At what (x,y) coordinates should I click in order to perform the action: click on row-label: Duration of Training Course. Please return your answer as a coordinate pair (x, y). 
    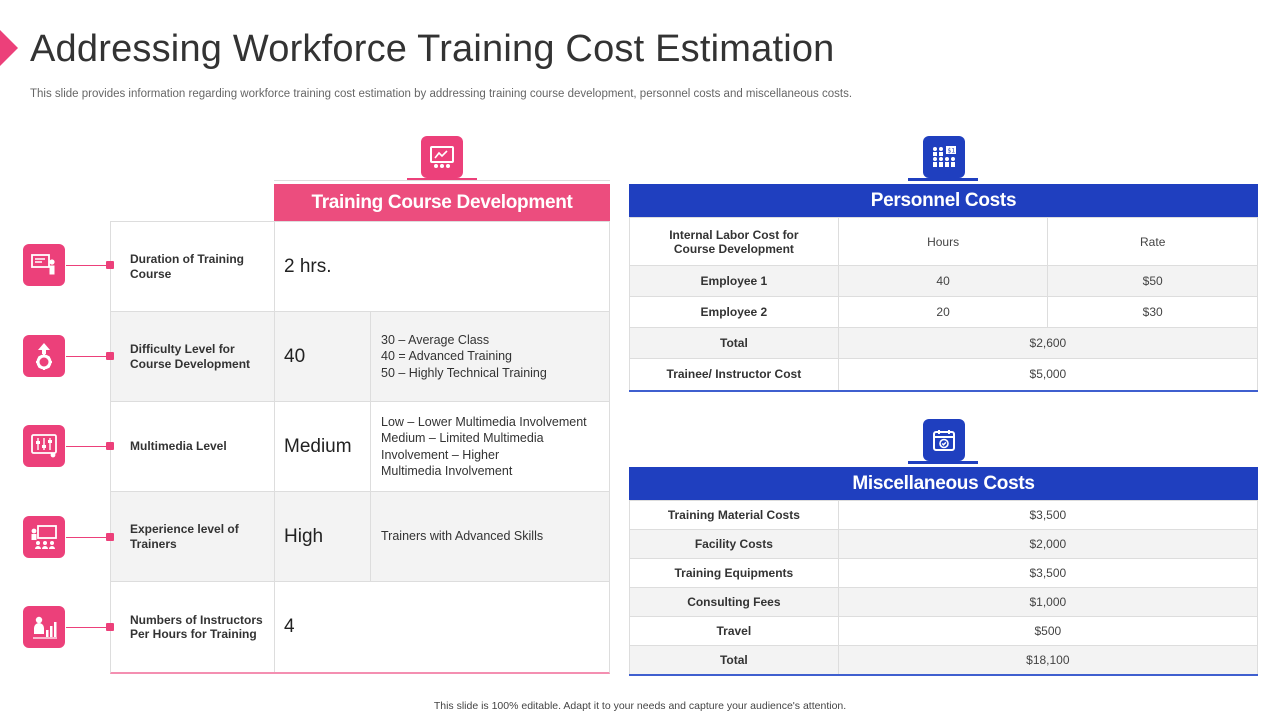
    Looking at the image, I should click on (193, 266).